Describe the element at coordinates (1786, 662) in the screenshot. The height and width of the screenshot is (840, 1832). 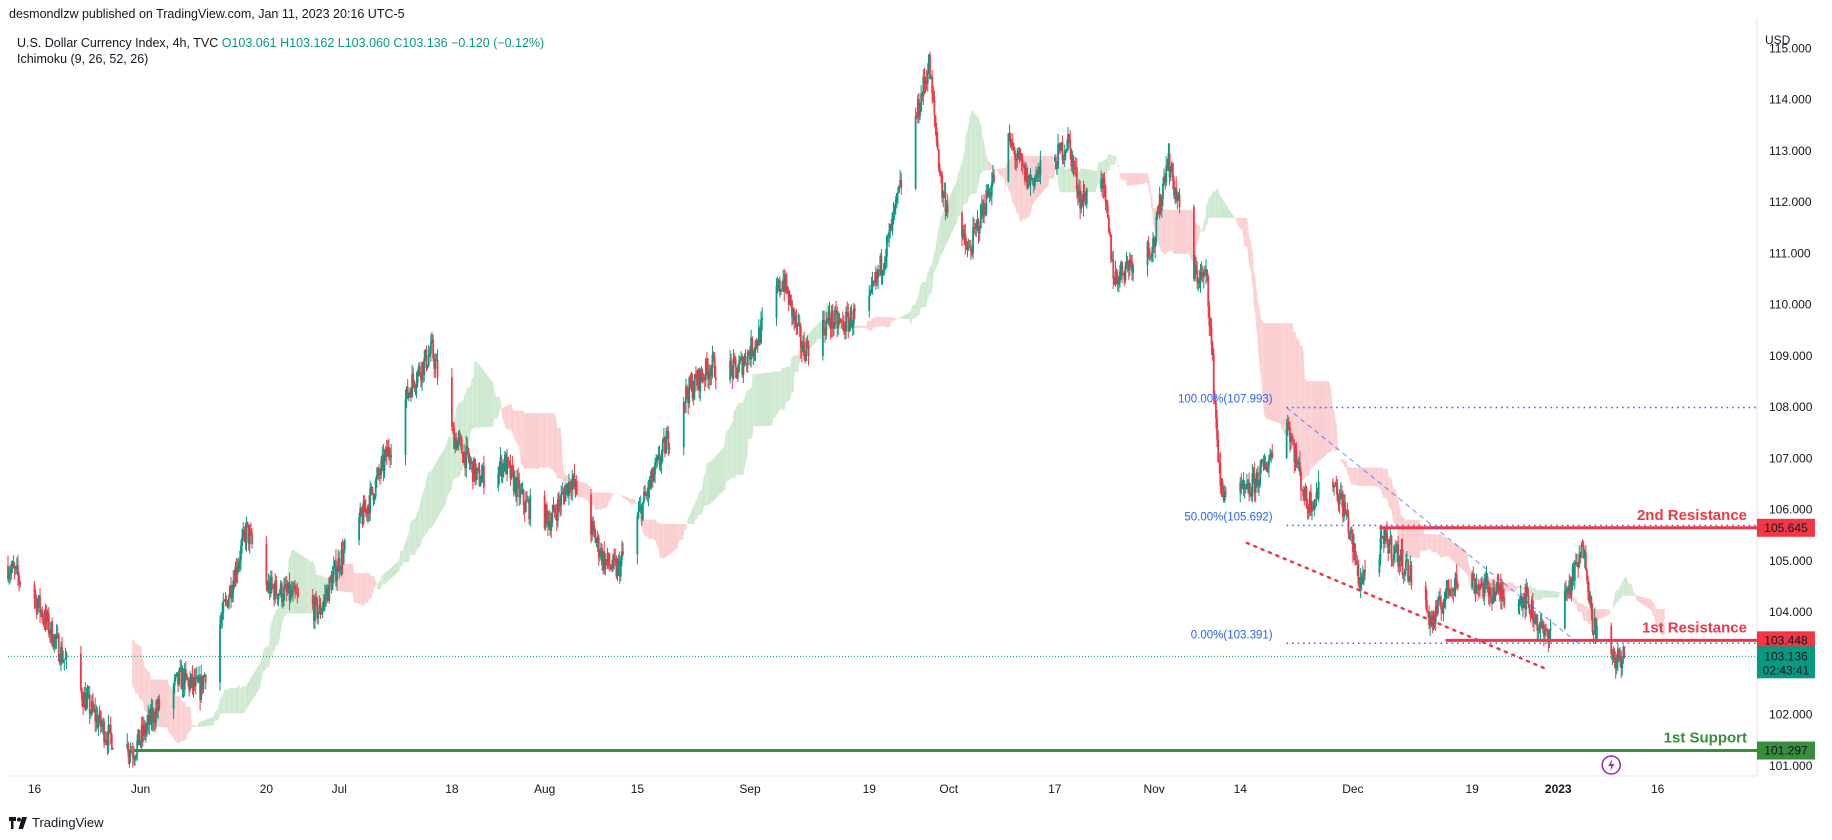
I see `current-price-badge` at that location.